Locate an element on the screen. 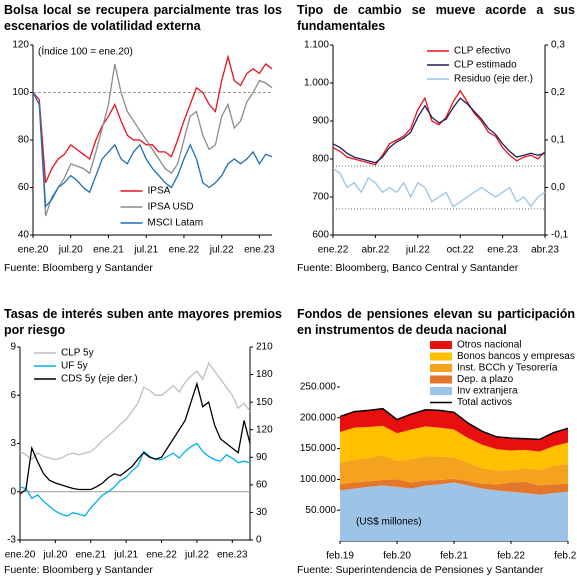 The height and width of the screenshot is (582, 577). y2-tick-label: 150 is located at coordinates (264, 402).